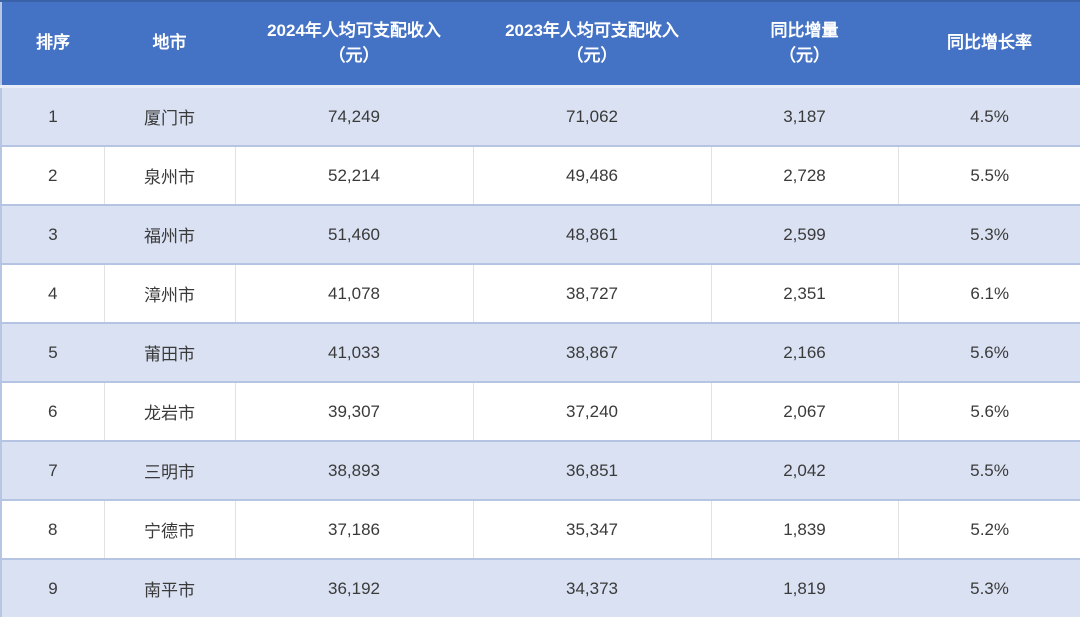 The image size is (1080, 619). Describe the element at coordinates (591, 176) in the screenshot. I see `cell-income-2023: 49,486` at that location.